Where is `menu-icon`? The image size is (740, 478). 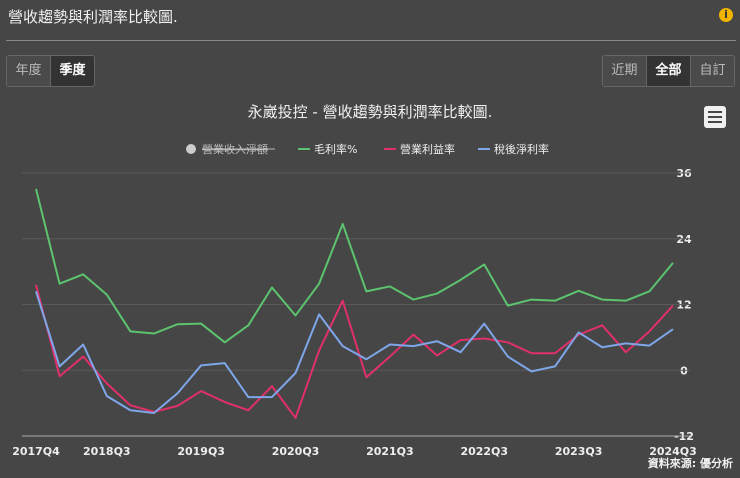
menu-icon is located at coordinates (715, 117).